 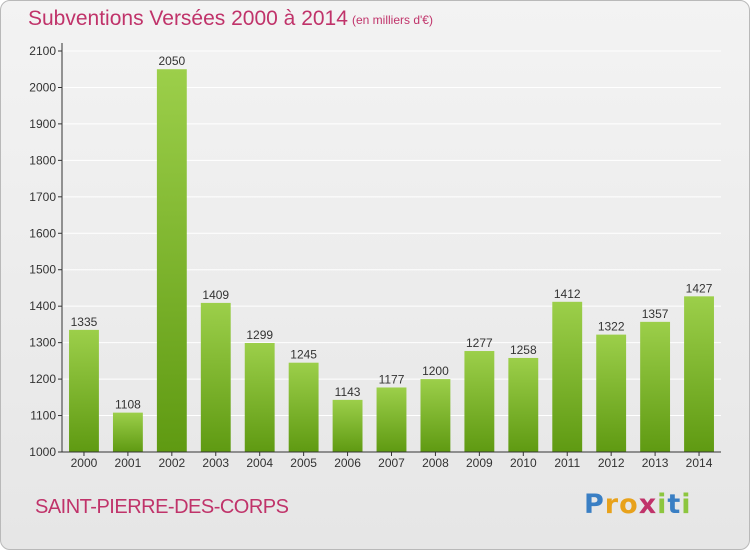 I want to click on x-tick-label: 2005, so click(x=303, y=463).